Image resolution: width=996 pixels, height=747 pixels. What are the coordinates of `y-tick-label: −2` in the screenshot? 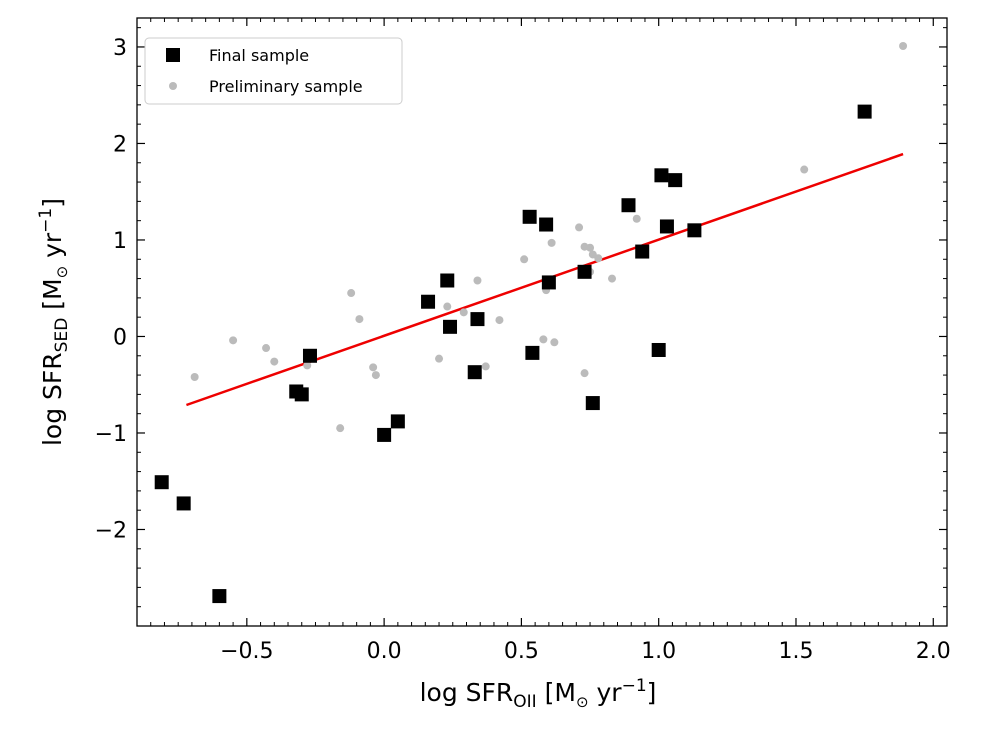 It's located at (111, 530).